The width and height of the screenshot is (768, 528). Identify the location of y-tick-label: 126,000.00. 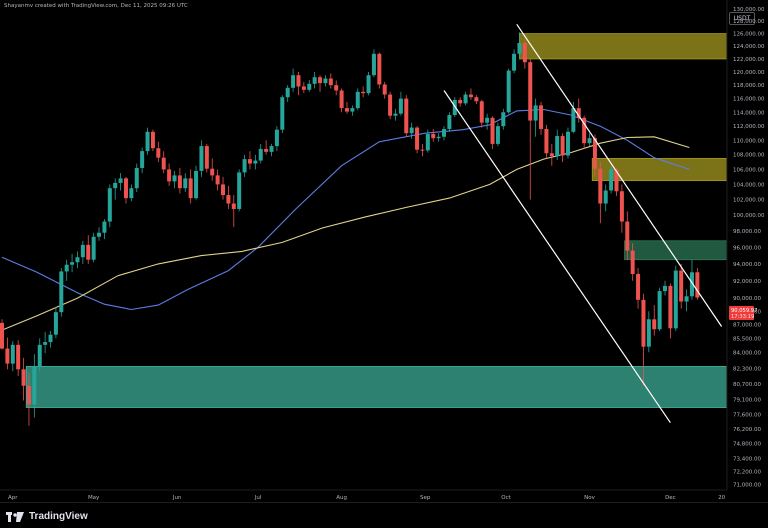
(749, 35).